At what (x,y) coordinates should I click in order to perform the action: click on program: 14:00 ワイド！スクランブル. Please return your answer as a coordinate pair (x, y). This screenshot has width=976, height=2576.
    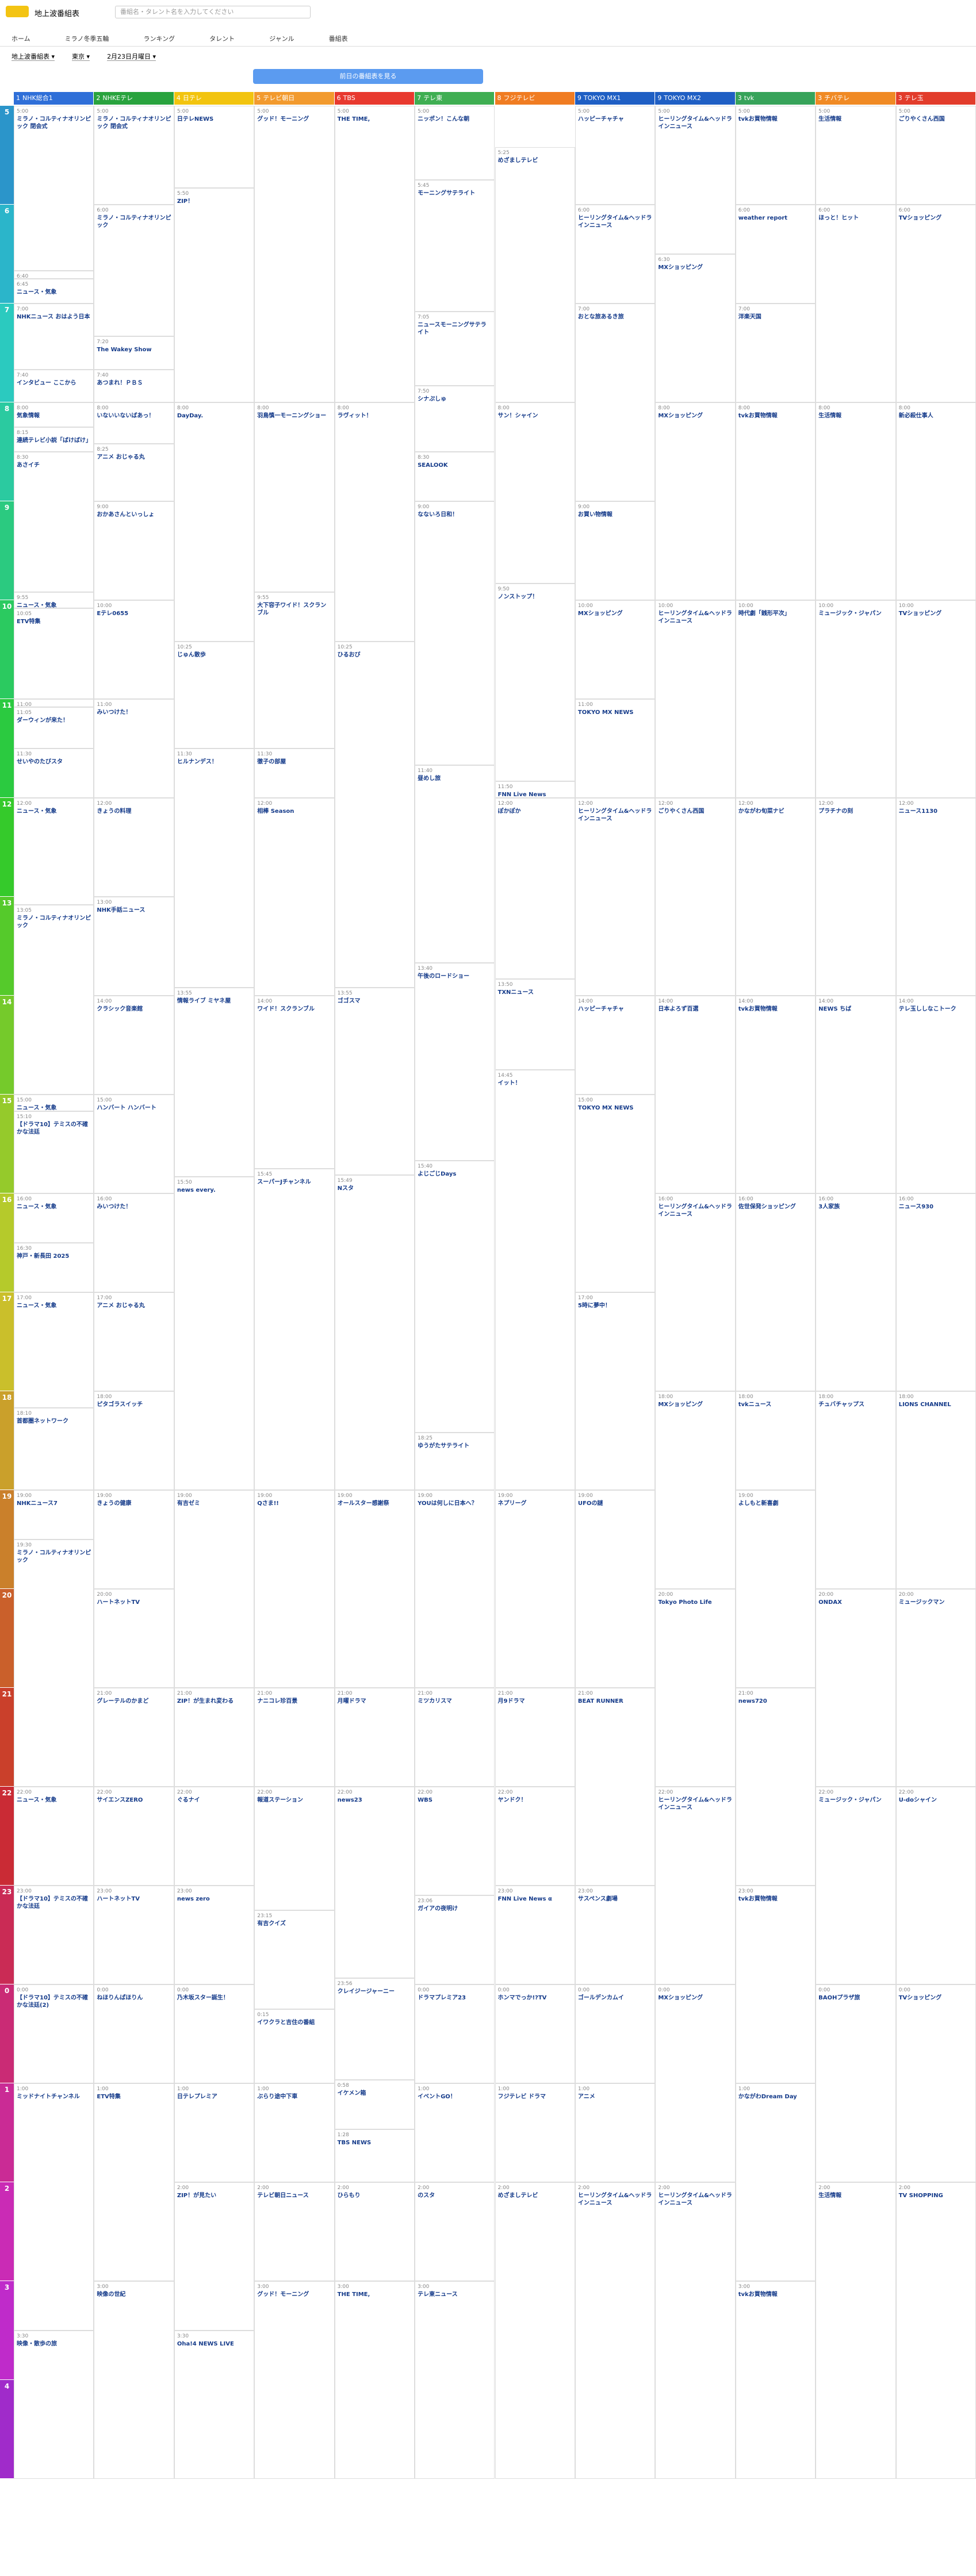
    Looking at the image, I should click on (295, 1082).